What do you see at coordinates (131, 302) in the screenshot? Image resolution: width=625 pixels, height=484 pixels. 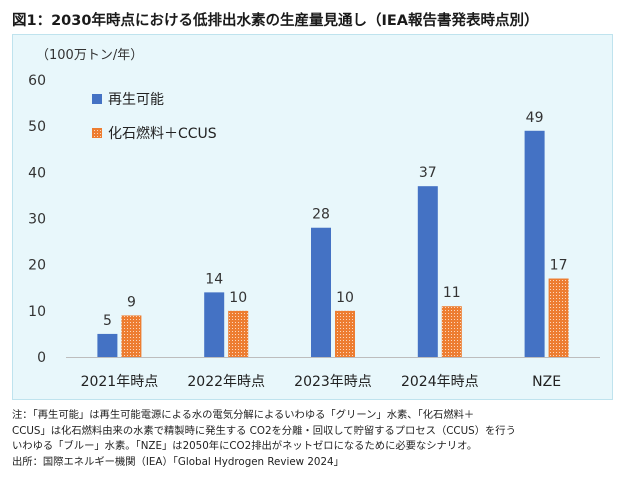 I see `data-label: 9` at bounding box center [131, 302].